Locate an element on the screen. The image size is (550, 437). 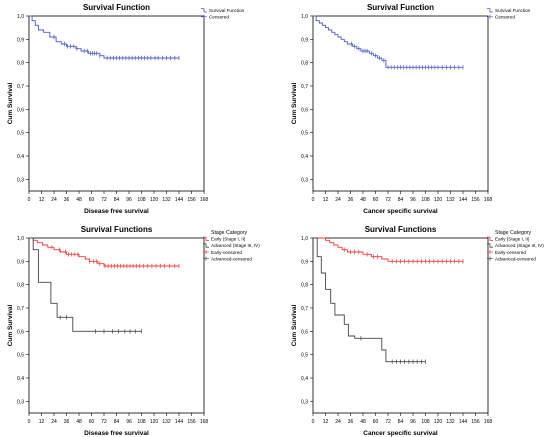
y-tick-label: 0,8 is located at coordinates (20, 286).